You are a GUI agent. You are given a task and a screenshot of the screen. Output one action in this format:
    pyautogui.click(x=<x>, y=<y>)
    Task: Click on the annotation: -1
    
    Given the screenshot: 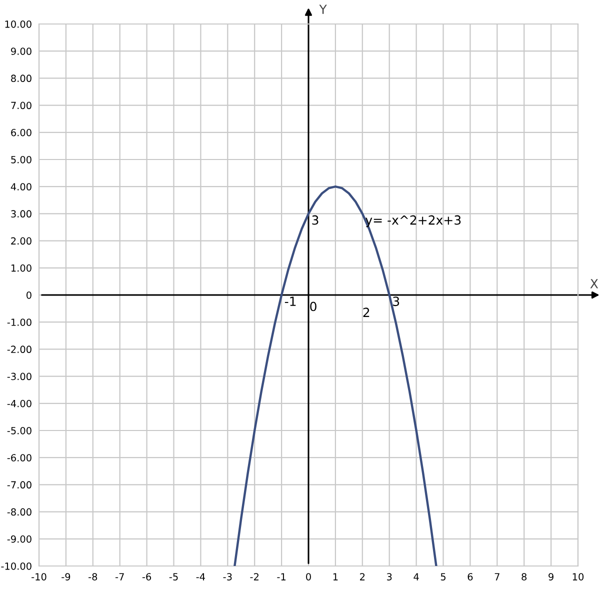 What is the action you would take?
    pyautogui.click(x=290, y=301)
    